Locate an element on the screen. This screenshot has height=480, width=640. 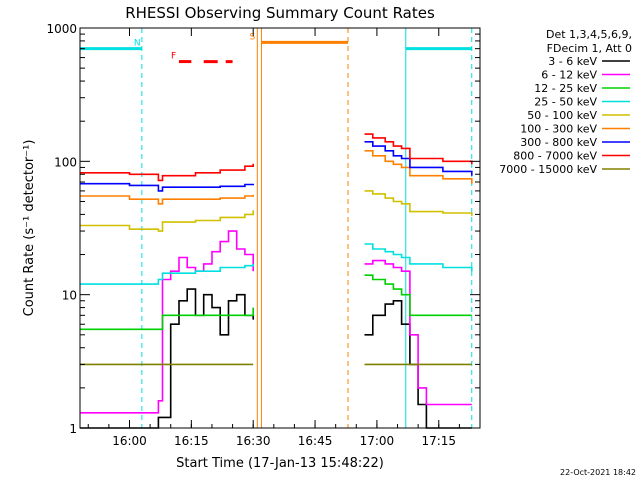
legend-label-4: 50 - 100 keV is located at coordinates (562, 115).